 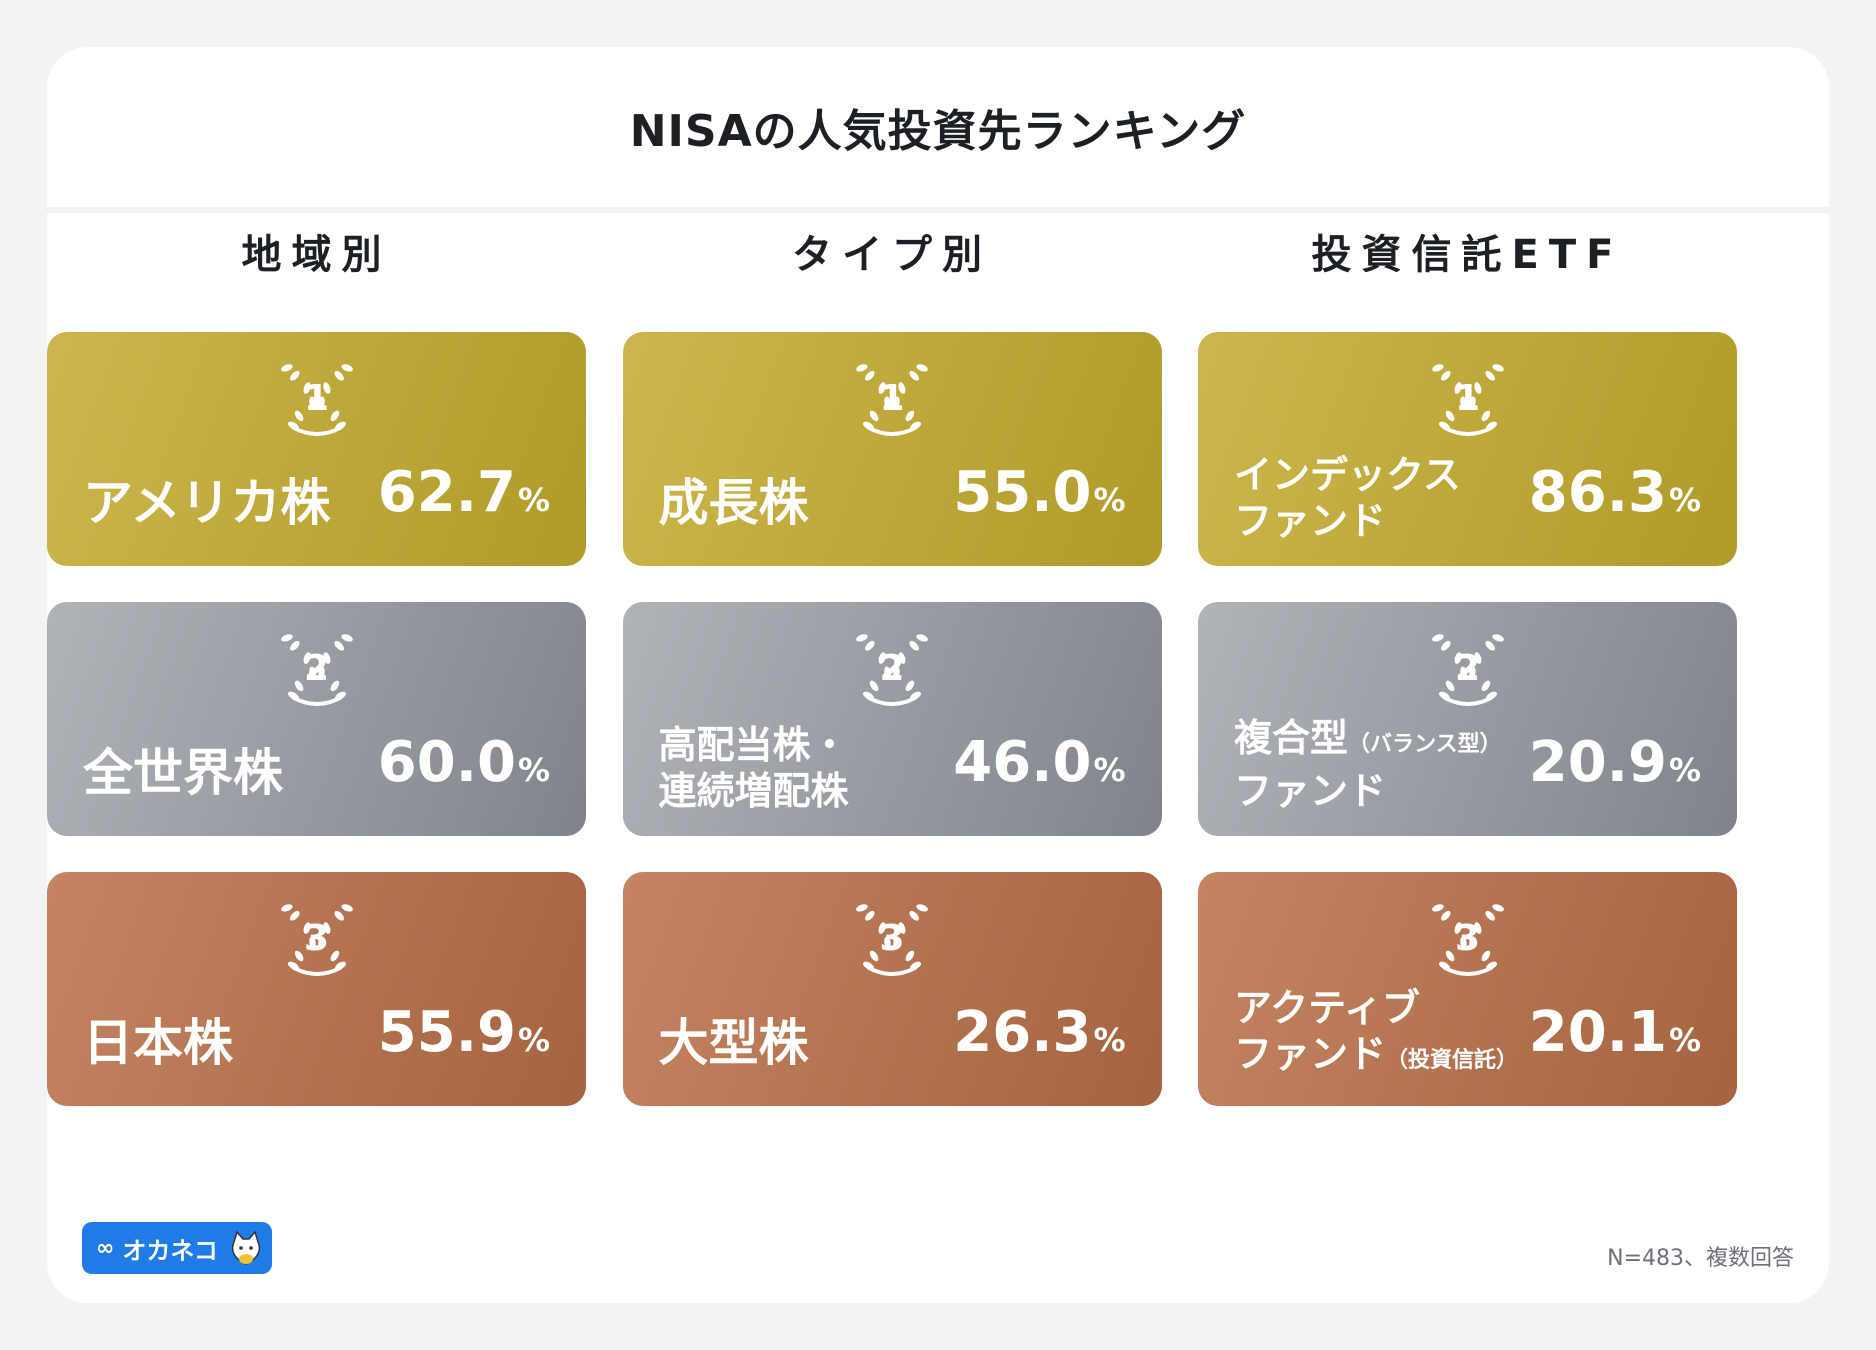 I want to click on rank-number: 3, so click(x=1467, y=938).